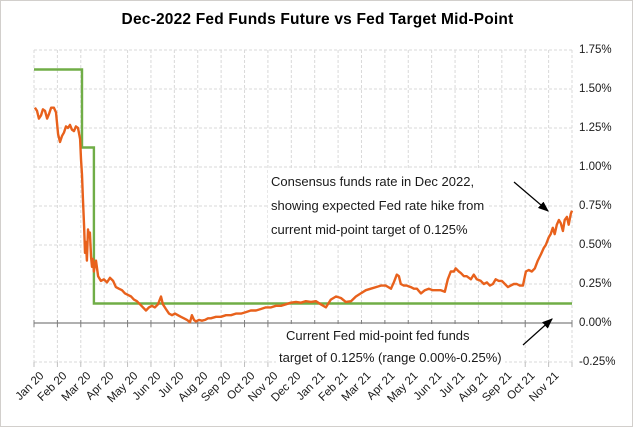  Describe the element at coordinates (595, 206) in the screenshot. I see `y-tick-label: 0.75%` at that location.